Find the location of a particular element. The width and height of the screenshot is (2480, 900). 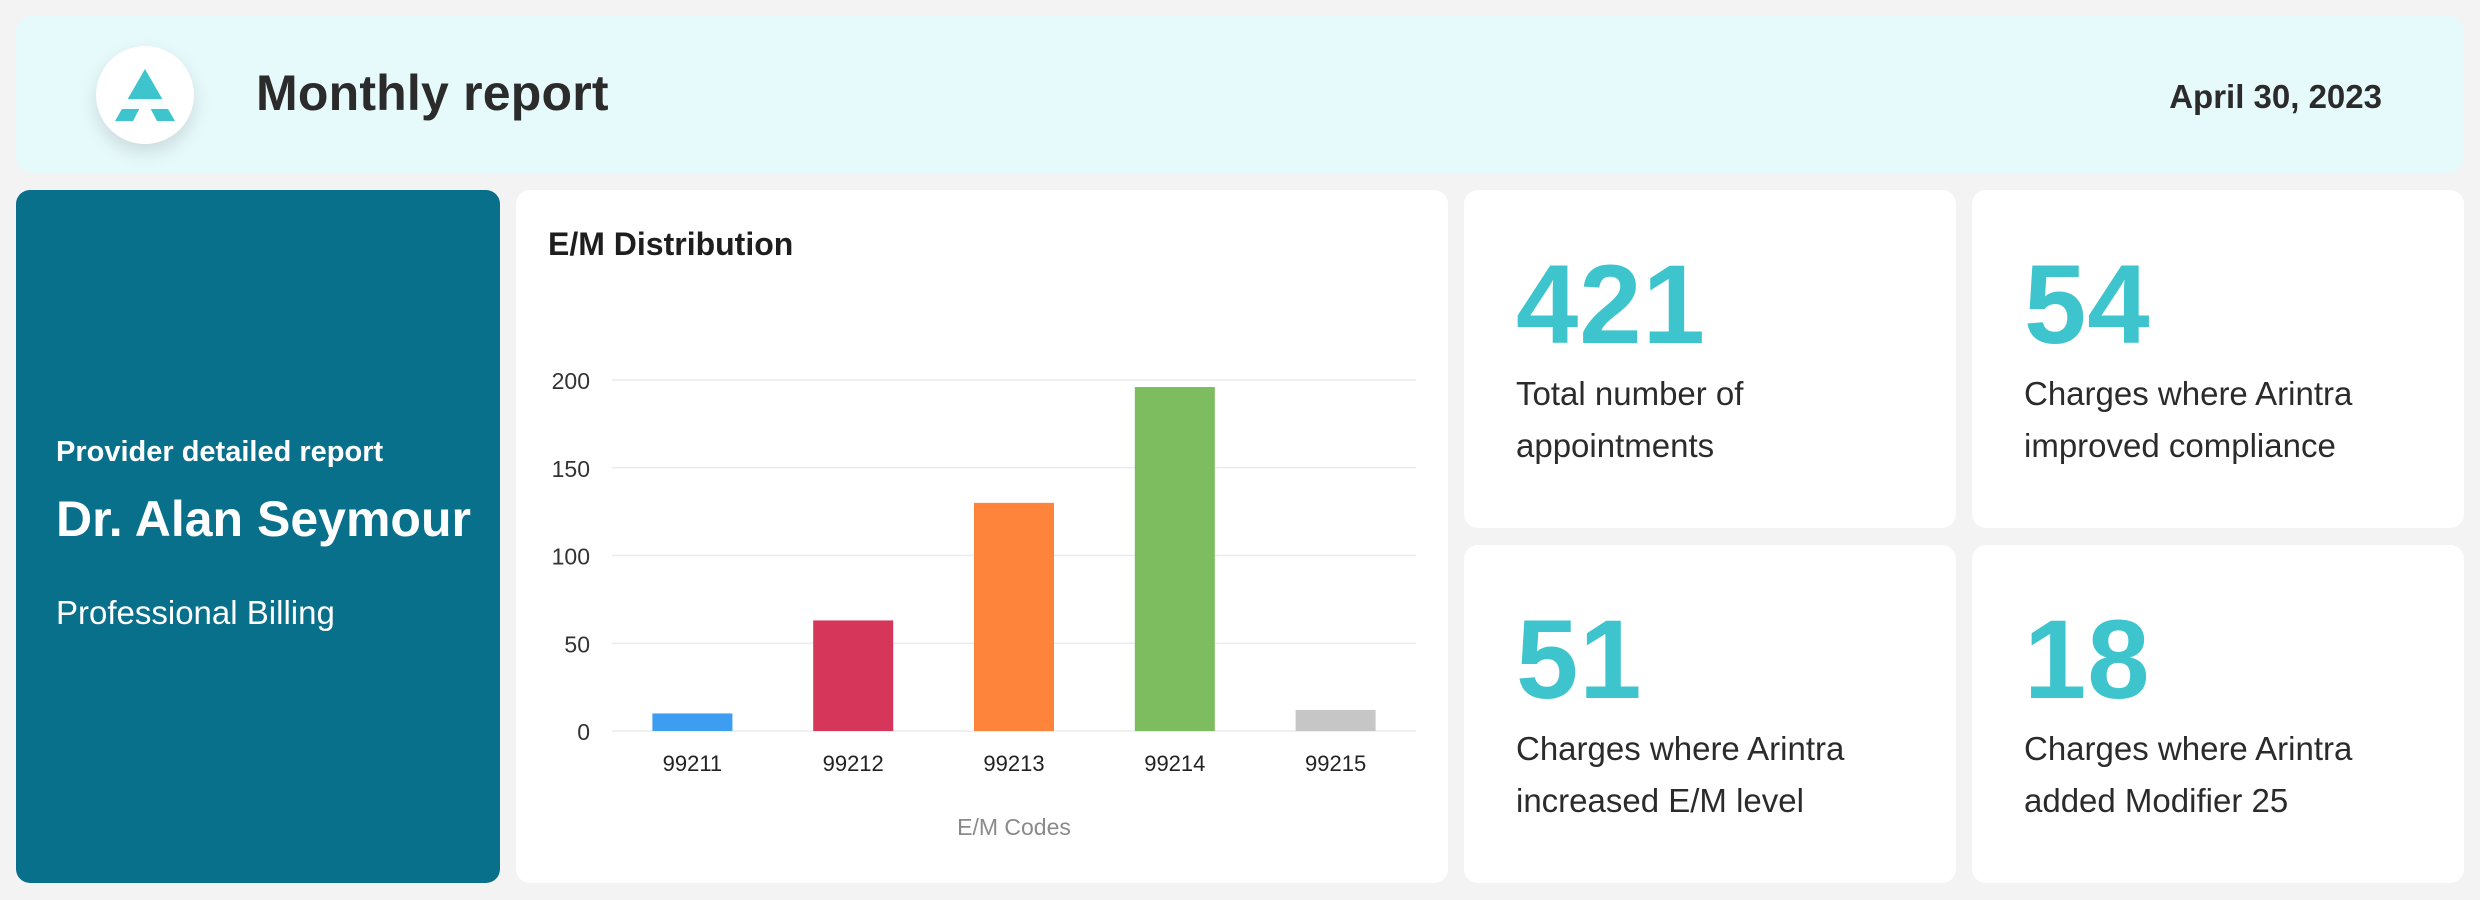

arintra-a-logo-icon is located at coordinates (145, 95).